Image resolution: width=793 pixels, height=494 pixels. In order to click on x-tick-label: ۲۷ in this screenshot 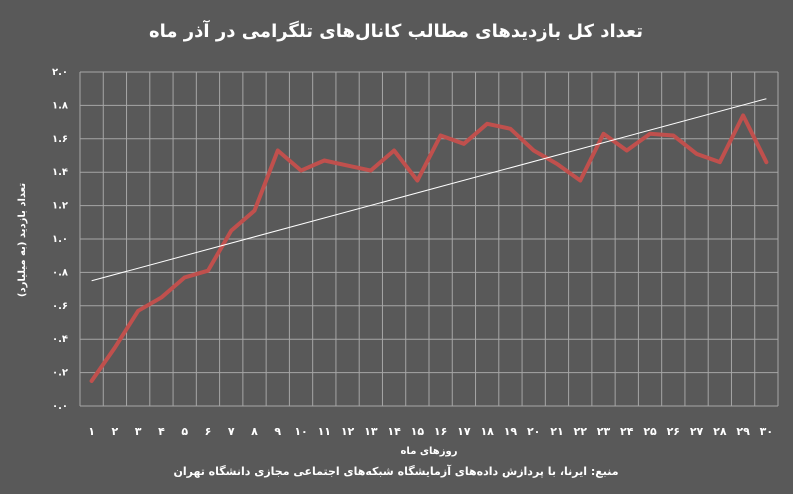, I will do `click(697, 431)`.